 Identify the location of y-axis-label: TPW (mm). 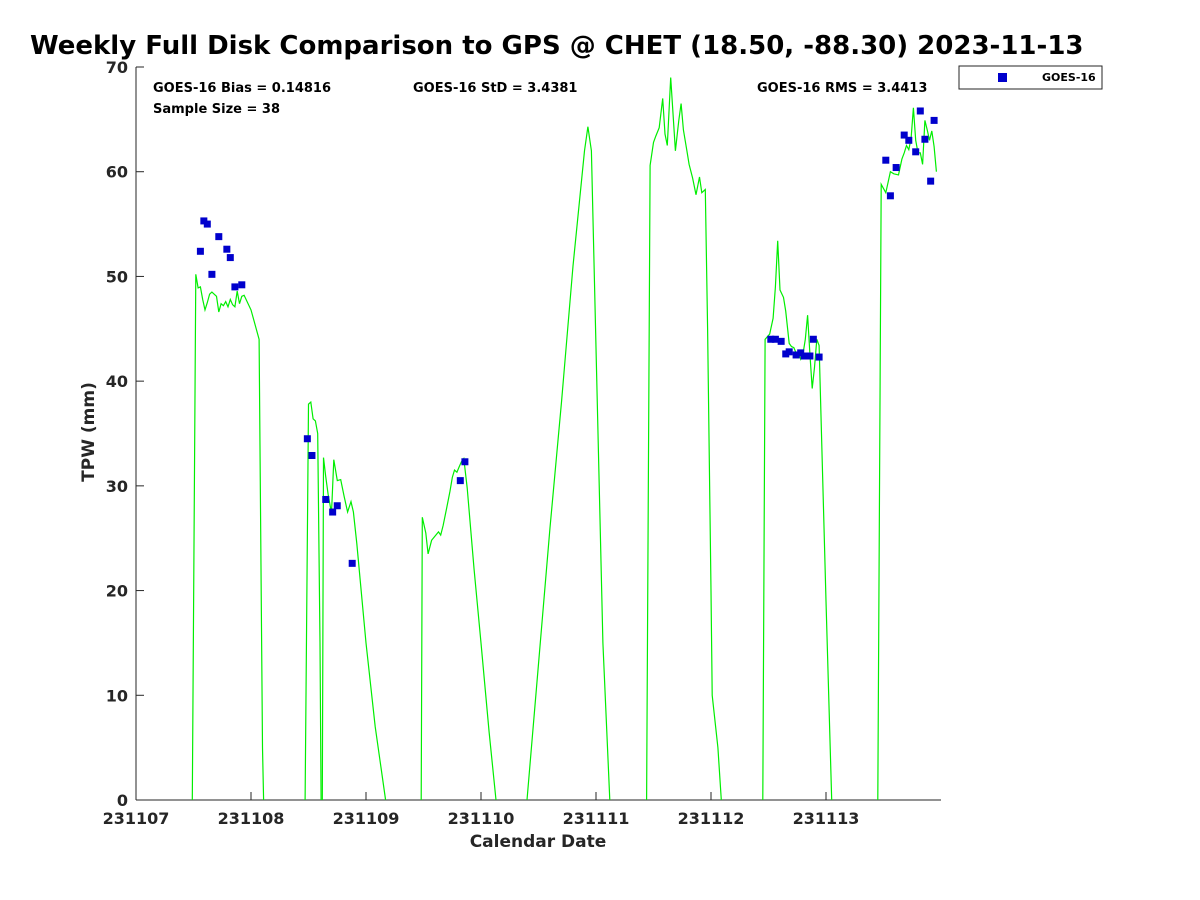
(89, 432).